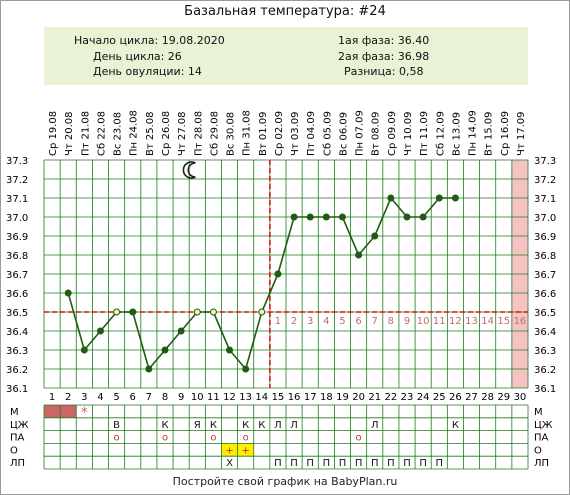 The image size is (570, 495). What do you see at coordinates (294, 397) in the screenshot?
I see `day-number-label: 16` at bounding box center [294, 397].